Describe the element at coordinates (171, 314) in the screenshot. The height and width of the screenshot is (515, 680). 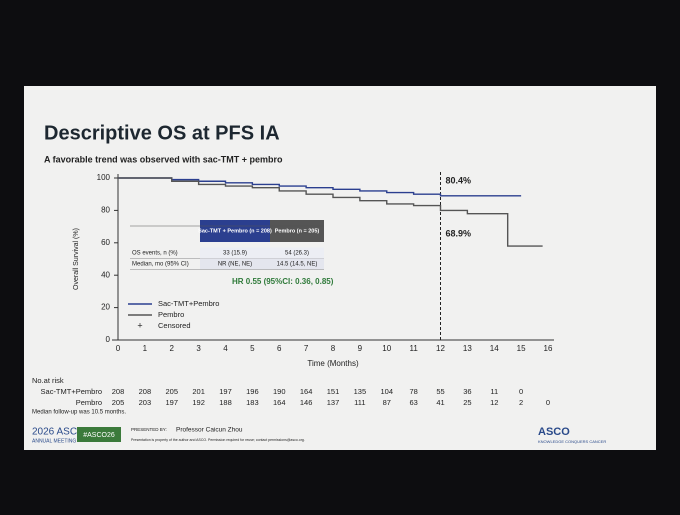
I see `legend-label: Pembro` at that location.